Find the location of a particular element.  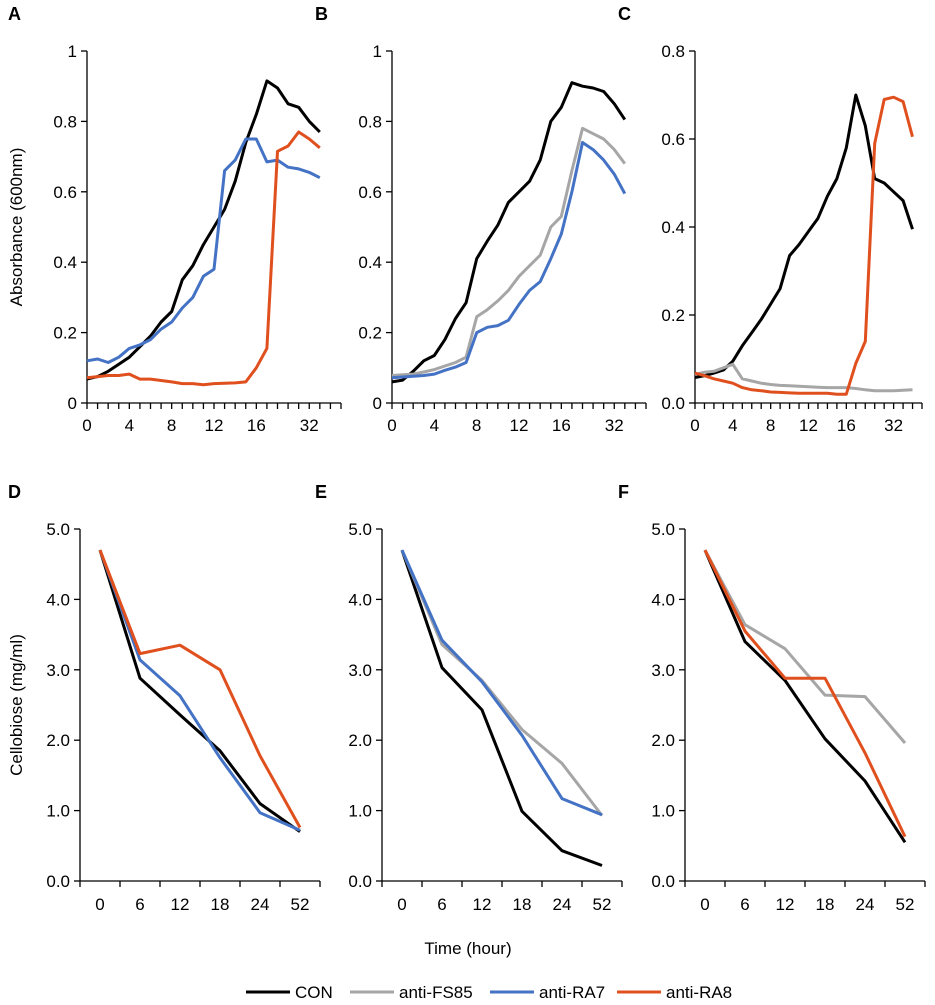

x-tick-label-f: 24 is located at coordinates (865, 904).